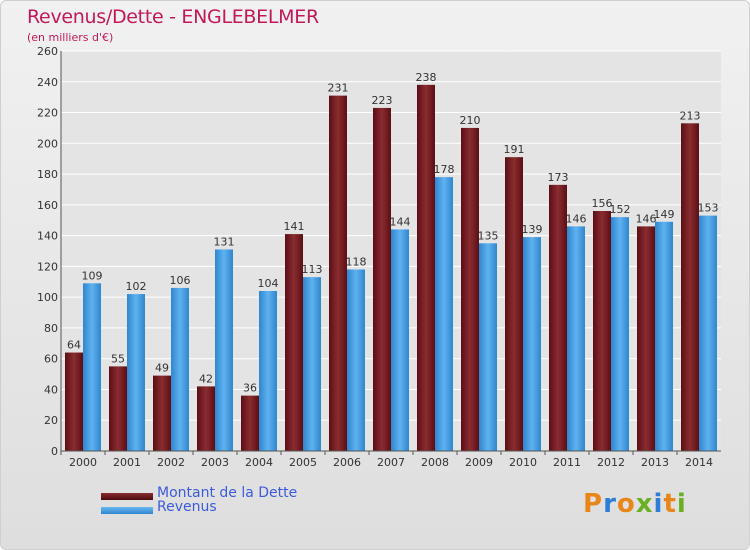 The height and width of the screenshot is (550, 750). Describe the element at coordinates (626, 504) in the screenshot. I see `logo-letter: o` at that location.